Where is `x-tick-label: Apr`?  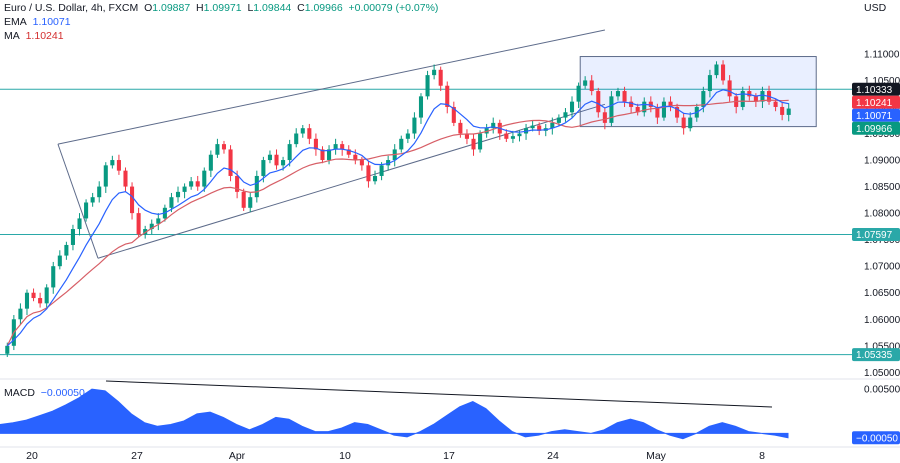
x-tick-label: Apr is located at coordinates (237, 456).